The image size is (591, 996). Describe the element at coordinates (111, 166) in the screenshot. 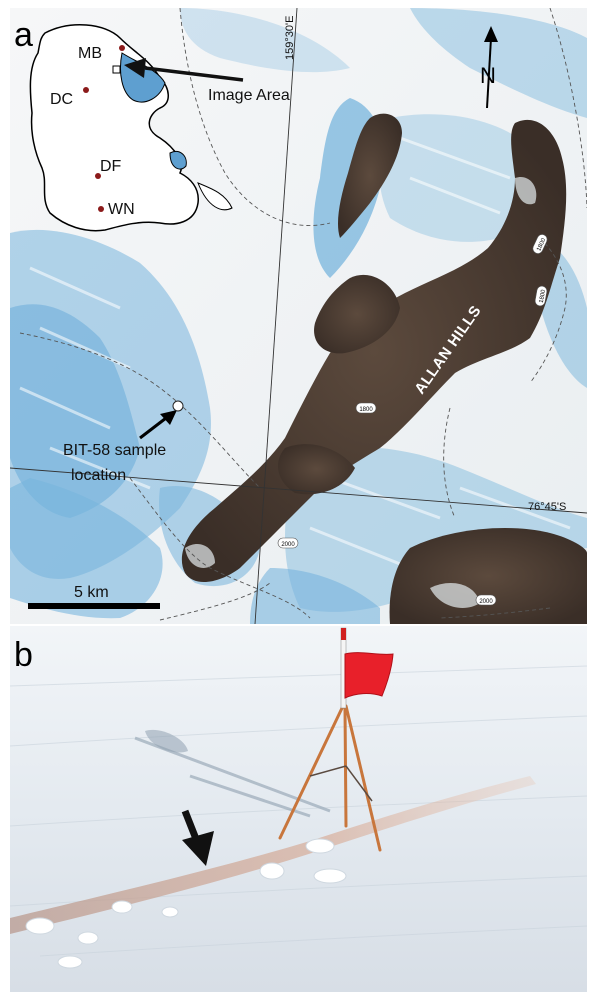

I see `station-label-df: DF` at that location.